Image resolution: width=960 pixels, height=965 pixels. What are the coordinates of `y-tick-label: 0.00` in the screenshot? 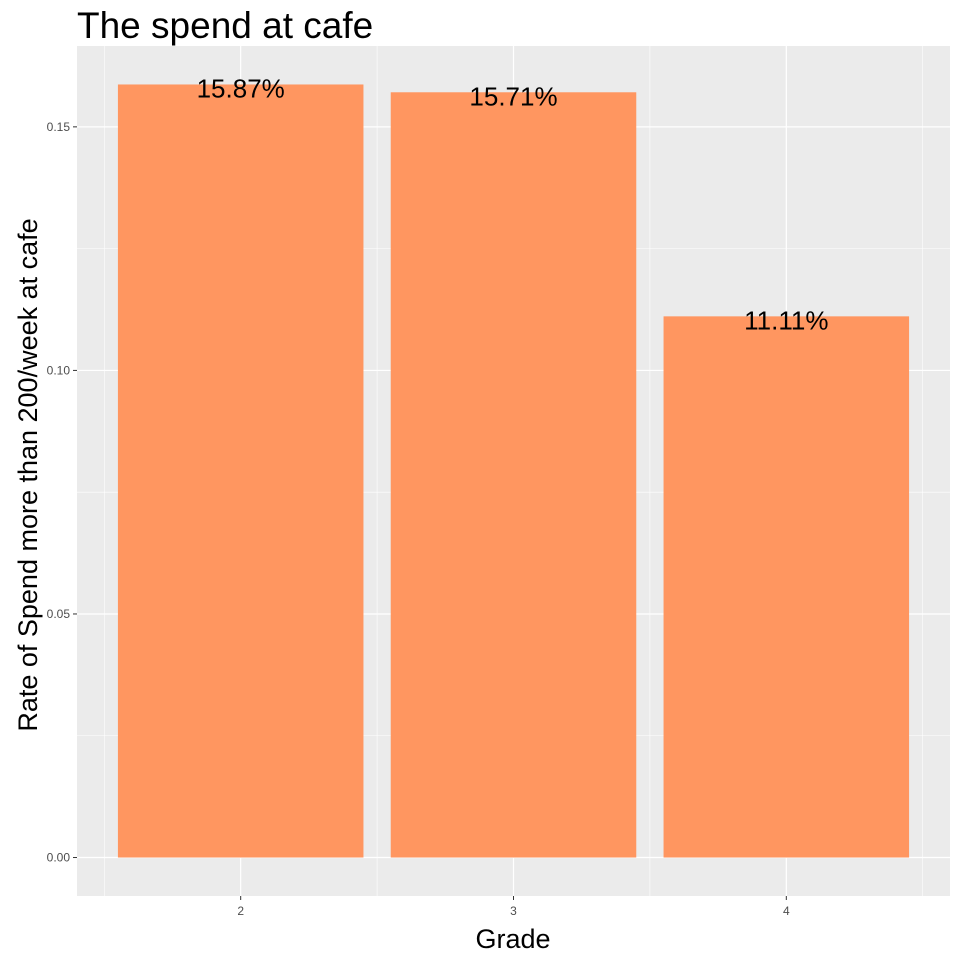 It's located at (59, 858).